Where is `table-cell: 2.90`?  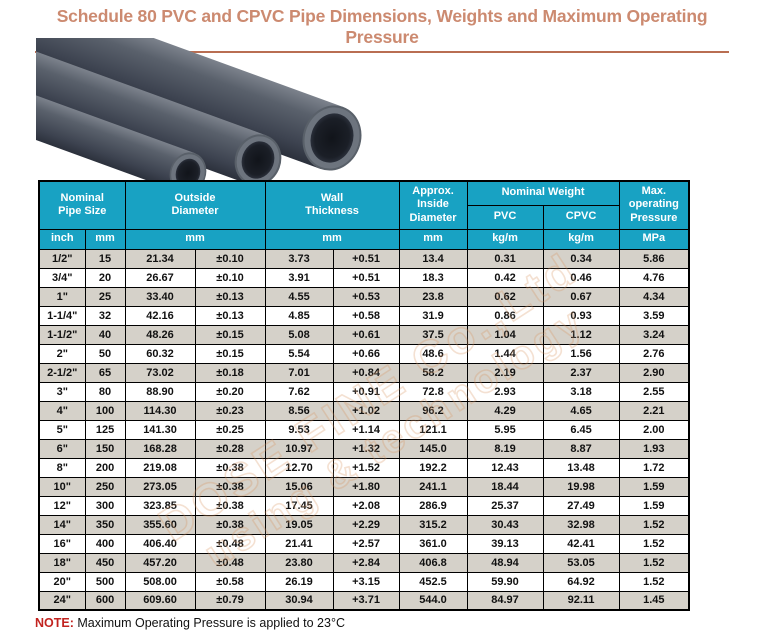
table-cell: 2.90 is located at coordinates (654, 372).